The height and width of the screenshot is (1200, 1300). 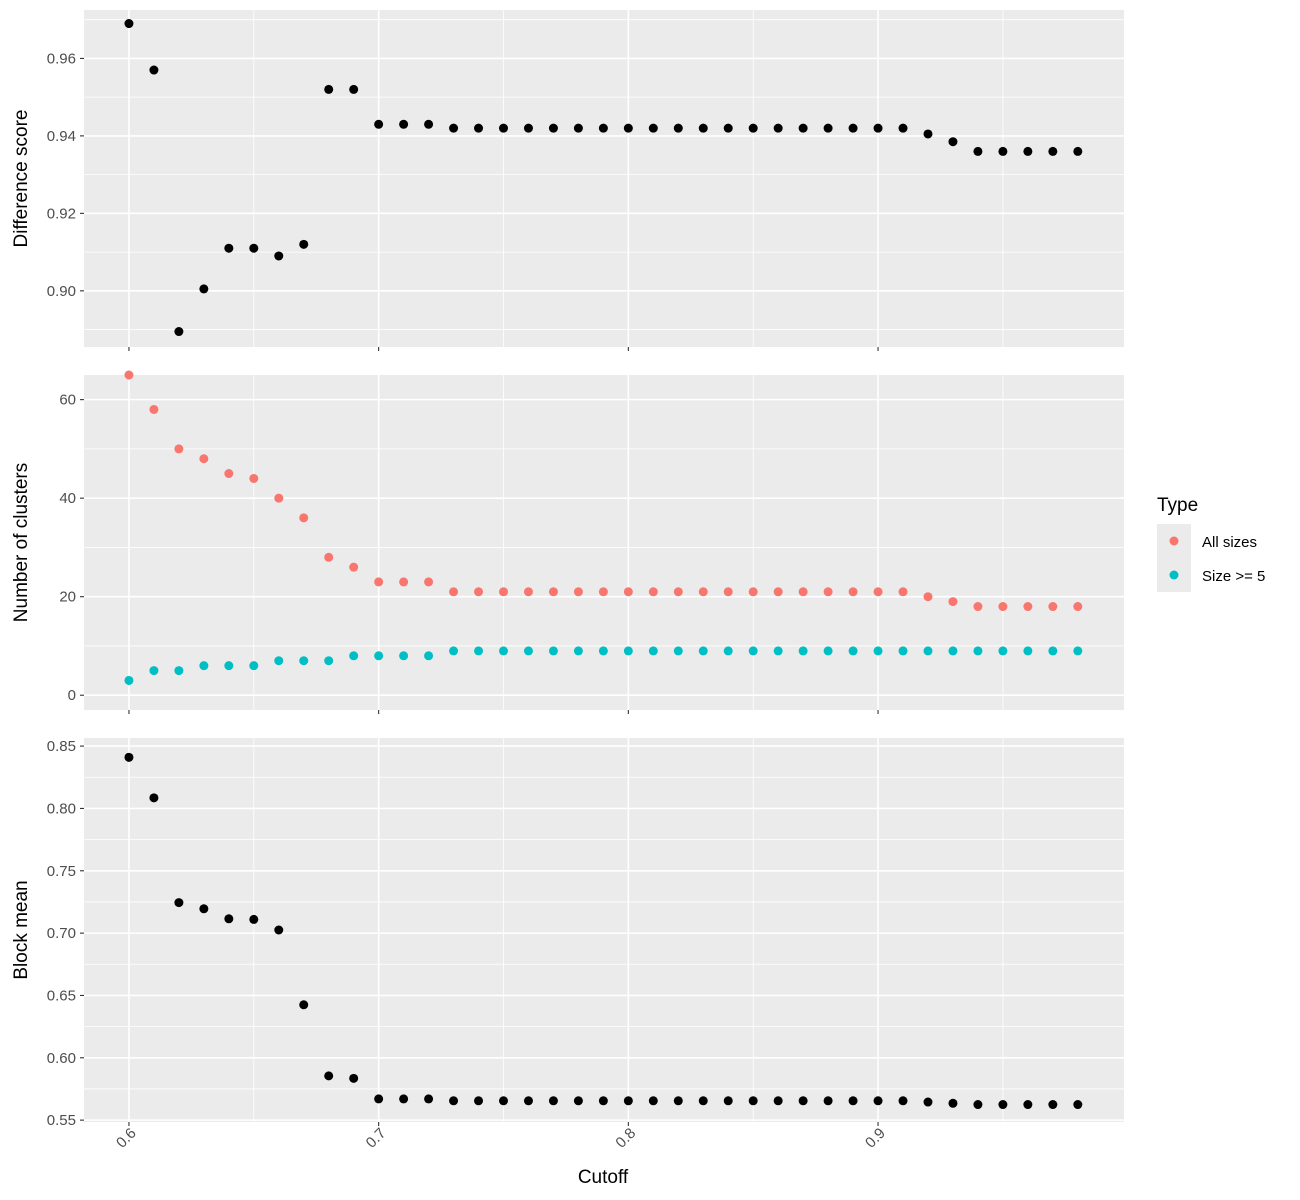 What do you see at coordinates (61, 291) in the screenshot?
I see `y-tick-label: 0.90` at bounding box center [61, 291].